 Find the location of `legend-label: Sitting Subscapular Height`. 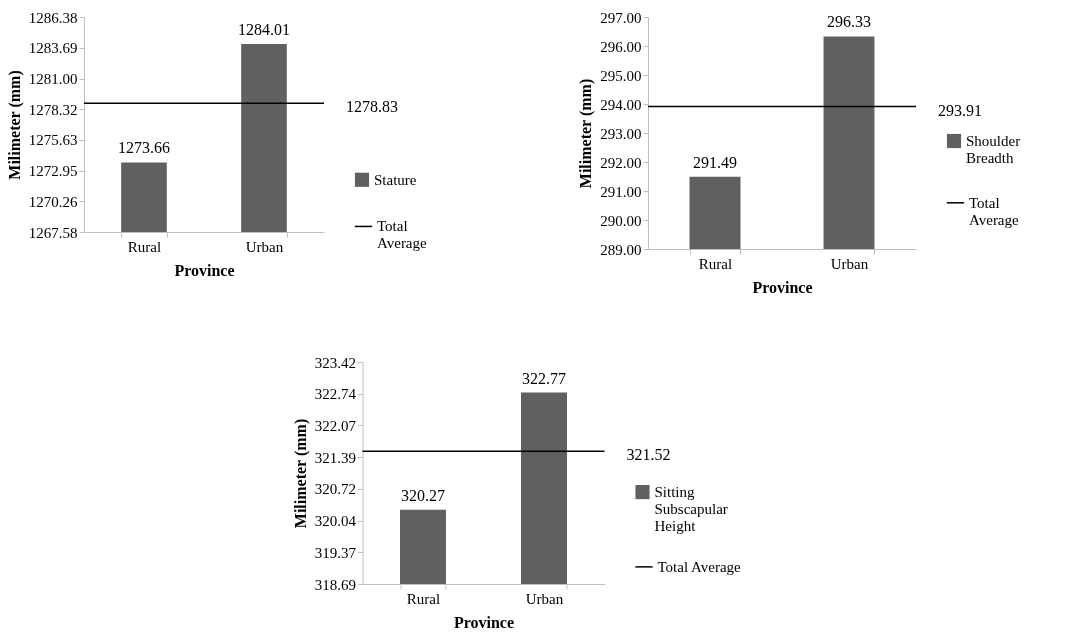

legend-label: Sitting Subscapular Height is located at coordinates (691, 509).